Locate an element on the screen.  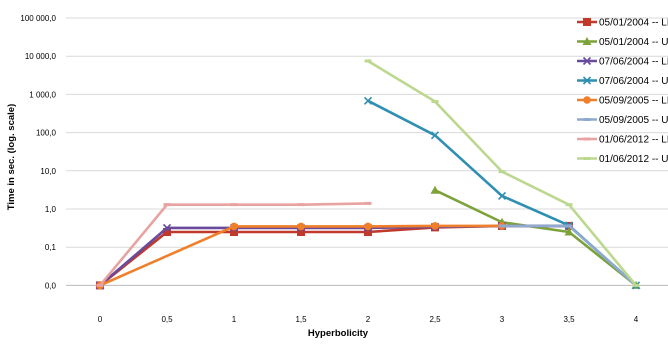
legend-item: 07/06/2004 -- LB is located at coordinates (622, 62).